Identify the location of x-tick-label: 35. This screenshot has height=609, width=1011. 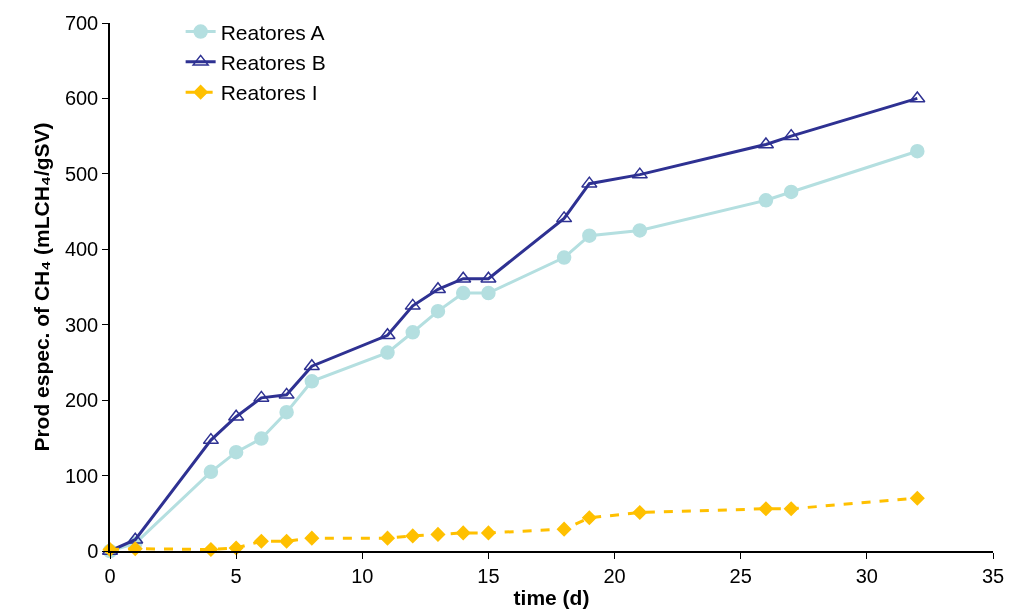
(993, 575).